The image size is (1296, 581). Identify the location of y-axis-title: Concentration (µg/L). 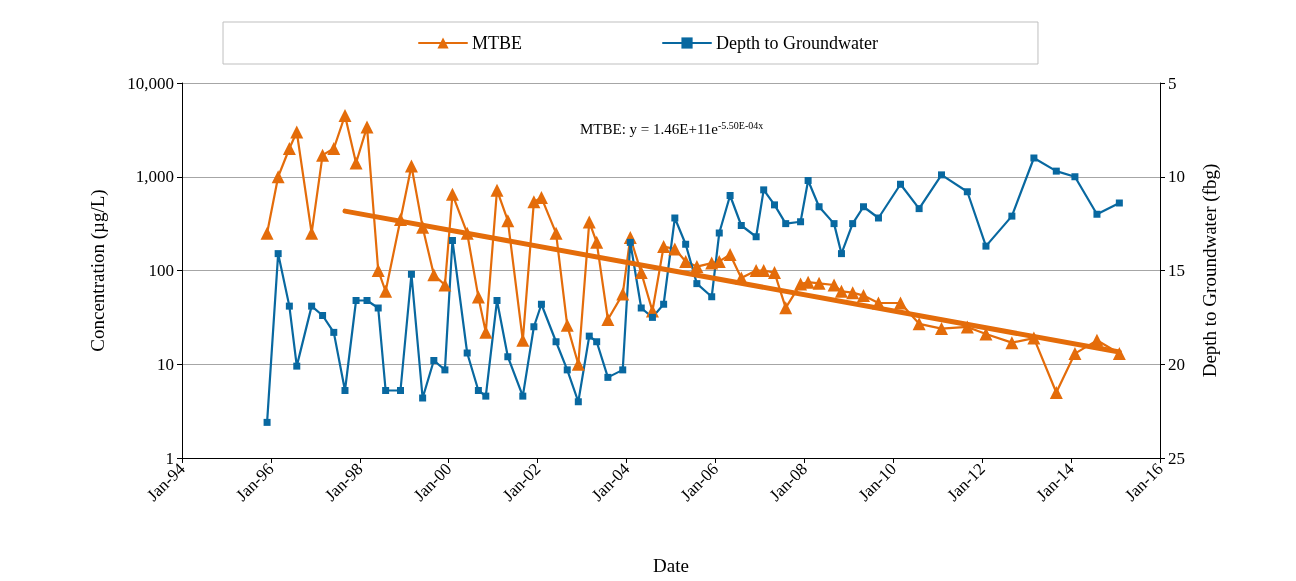
(98, 270).